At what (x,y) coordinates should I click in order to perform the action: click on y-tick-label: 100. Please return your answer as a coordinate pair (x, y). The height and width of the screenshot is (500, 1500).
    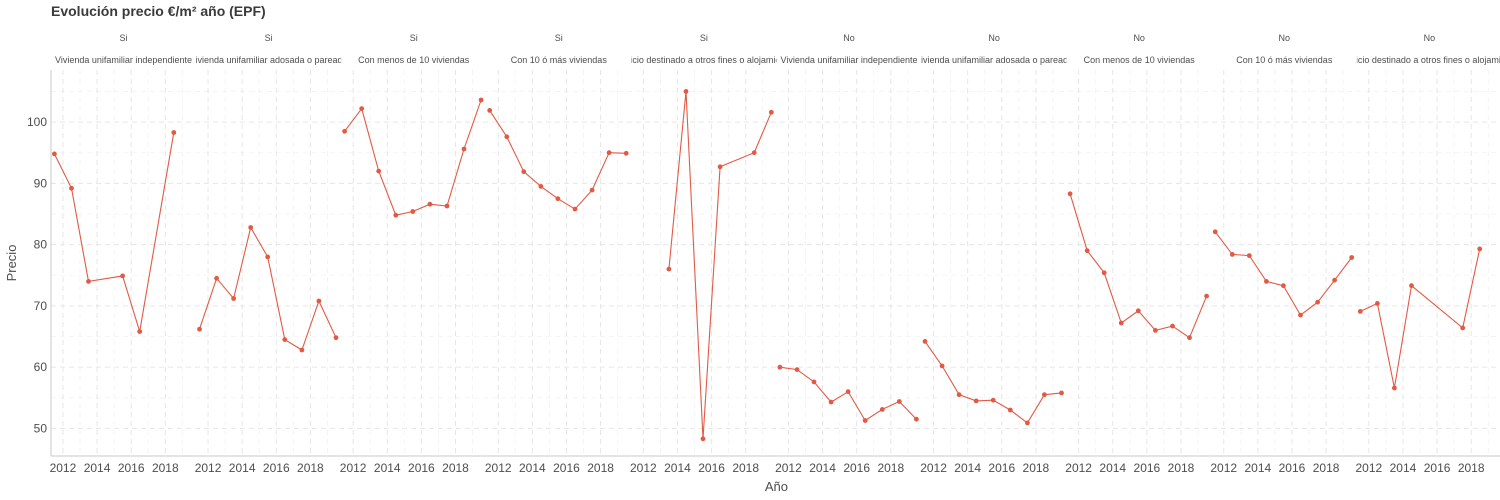
    Looking at the image, I should click on (37, 122).